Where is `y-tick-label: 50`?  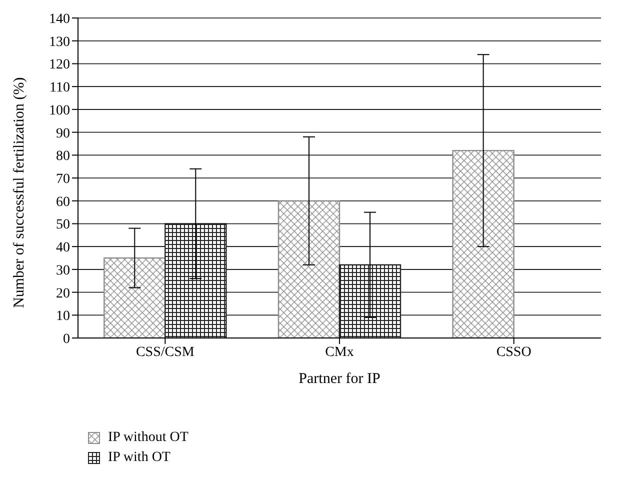 y-tick-label: 50 is located at coordinates (63, 225).